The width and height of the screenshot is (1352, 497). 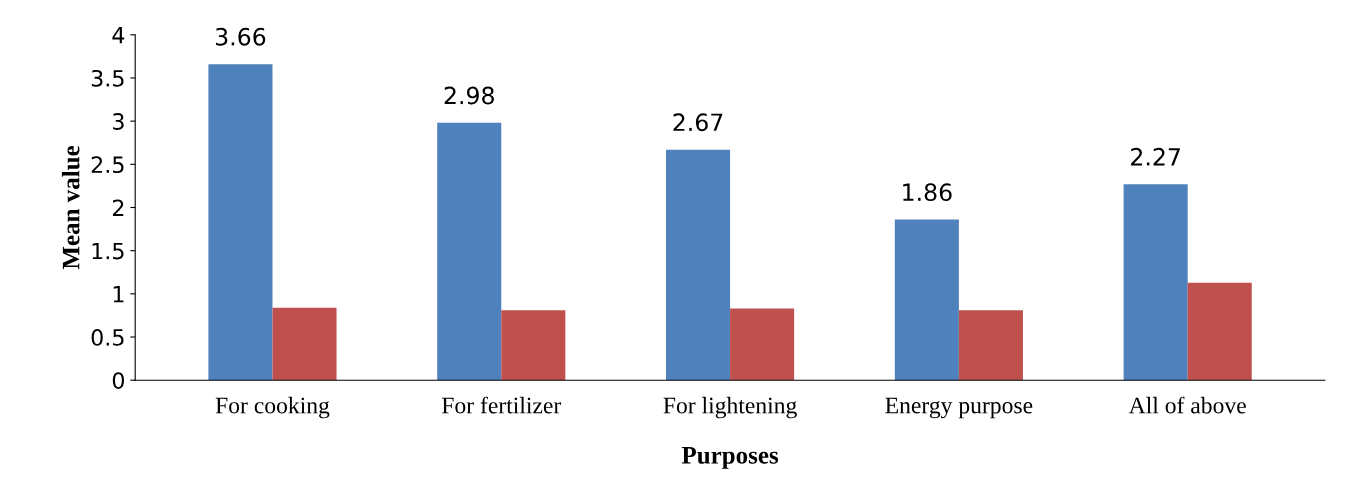 What do you see at coordinates (118, 207) in the screenshot?
I see `y-tick-label: 2` at bounding box center [118, 207].